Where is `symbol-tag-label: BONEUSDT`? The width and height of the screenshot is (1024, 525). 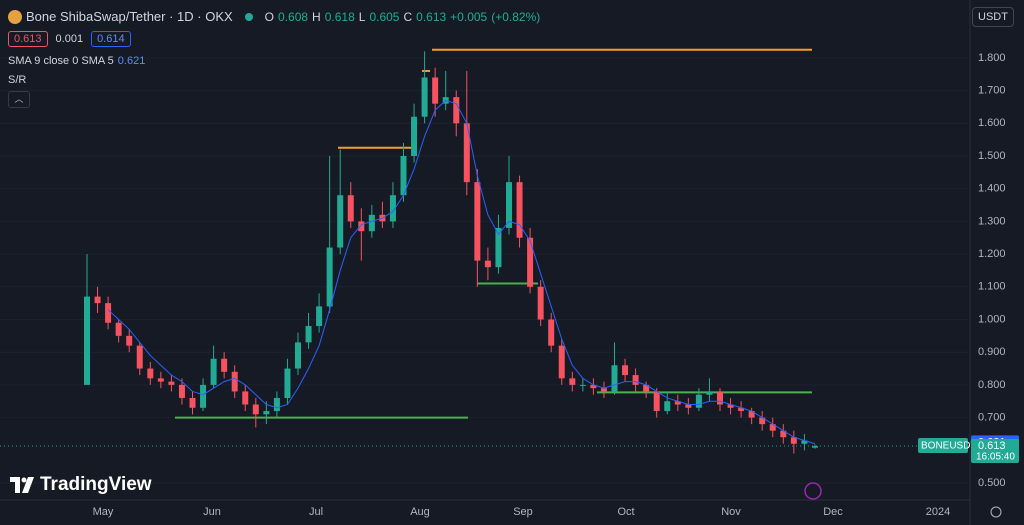 symbol-tag-label: BONEUSDT is located at coordinates (949, 446).